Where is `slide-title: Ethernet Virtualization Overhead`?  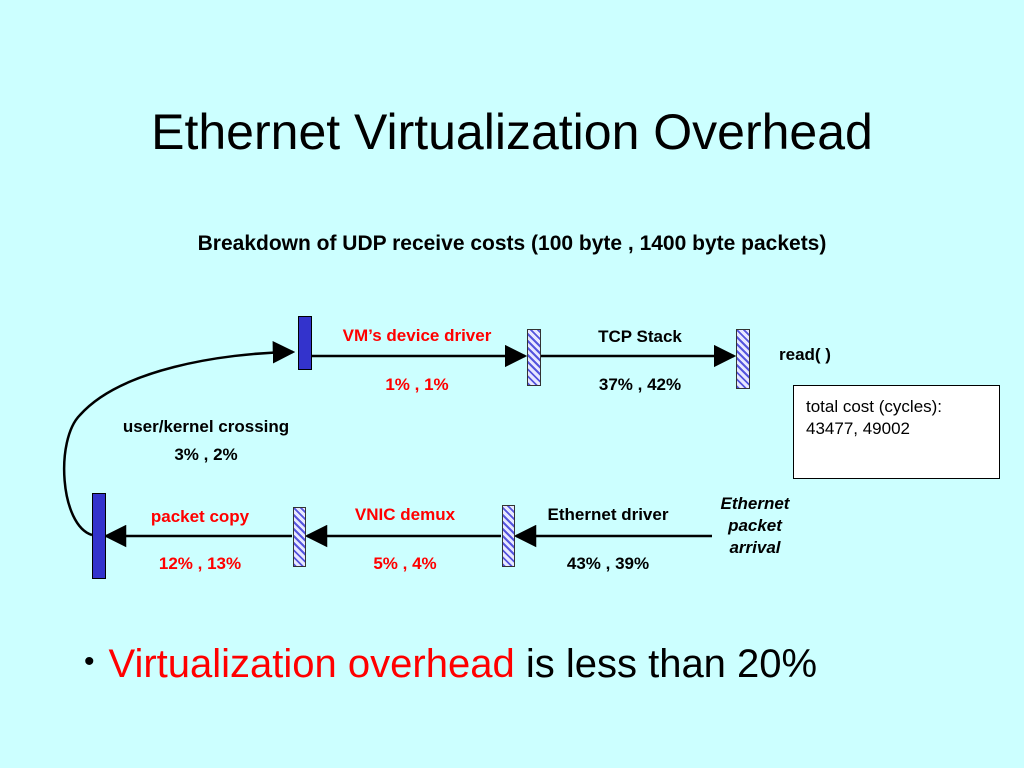
slide-title: Ethernet Virtualization Overhead is located at coordinates (512, 132).